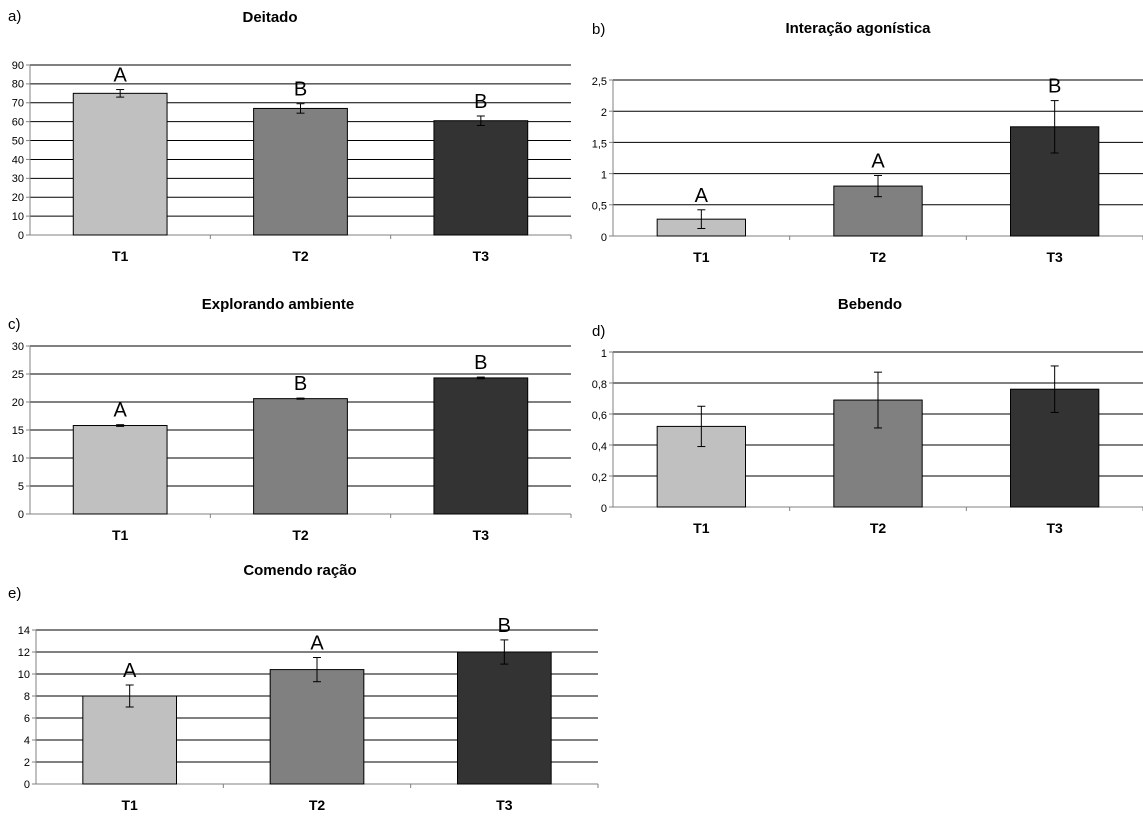 This screenshot has width=1143, height=816. I want to click on y-tick-label: 8, so click(27, 697).